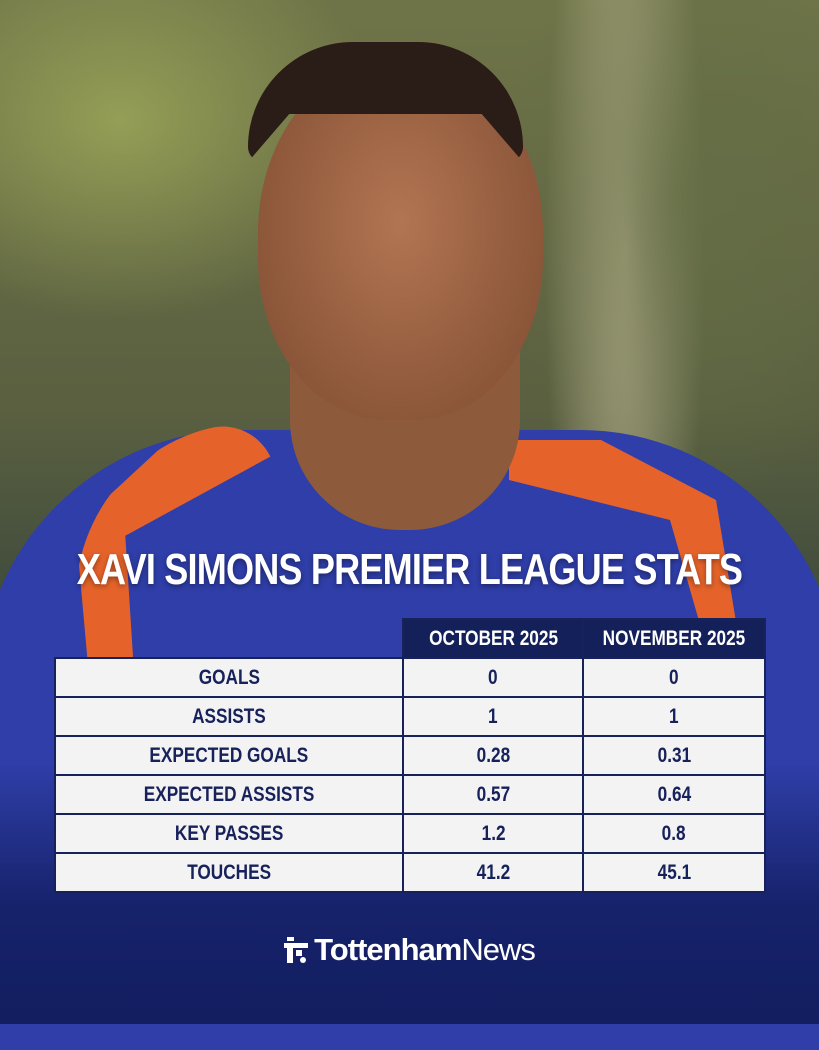 This screenshot has width=819, height=1050. I want to click on table-row: EXPECTED ASSISTS 0.57 0.64, so click(409, 794).